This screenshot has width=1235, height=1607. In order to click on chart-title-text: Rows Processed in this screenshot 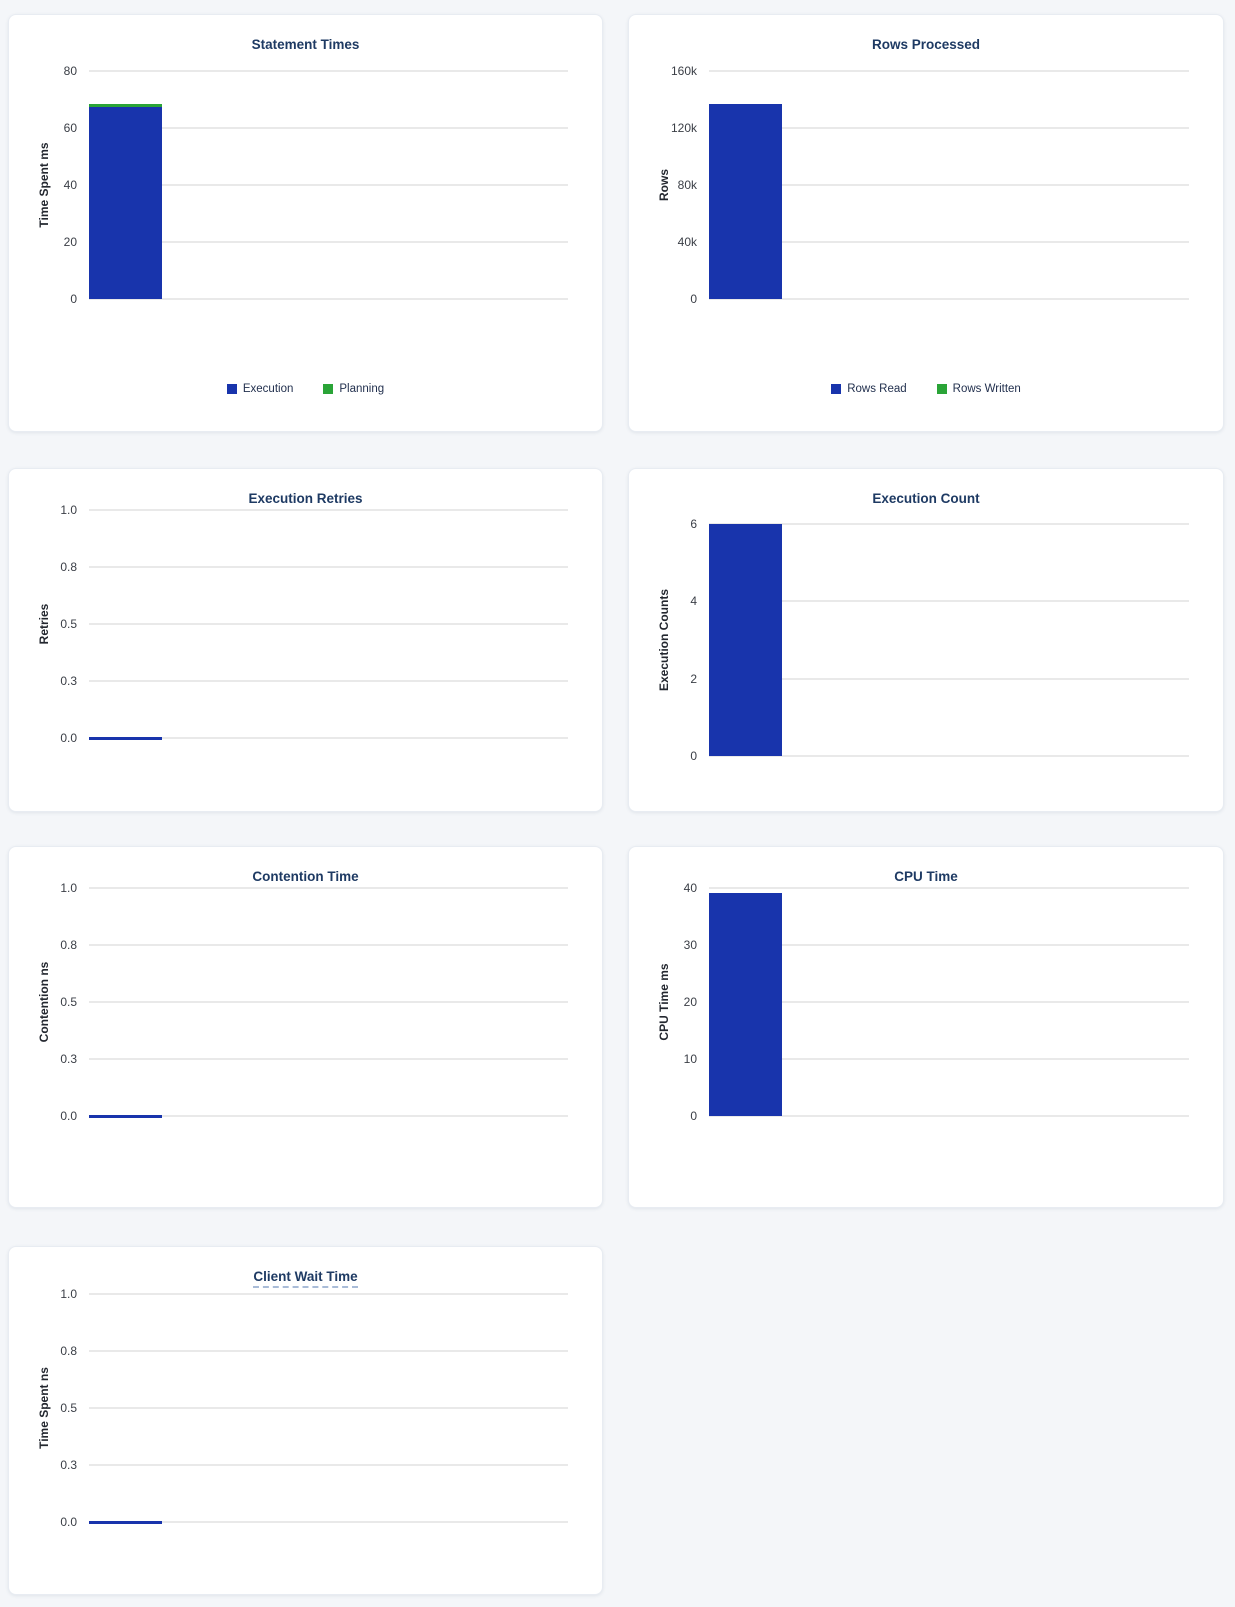, I will do `click(926, 44)`.